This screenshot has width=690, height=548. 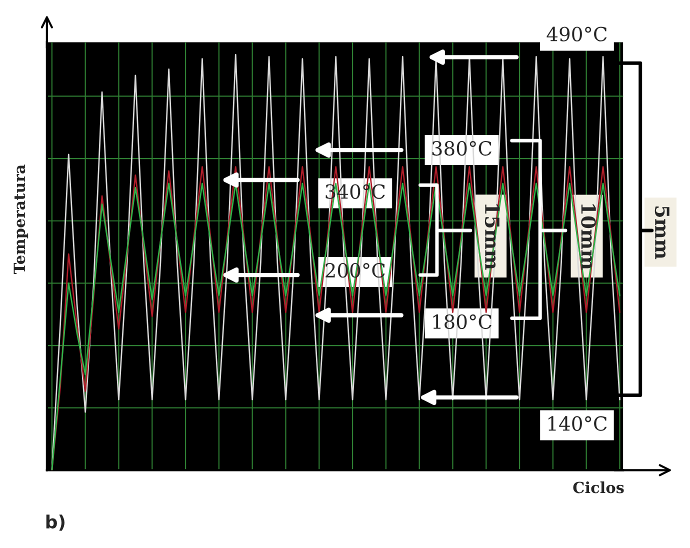 I want to click on text: b), so click(x=55, y=522).